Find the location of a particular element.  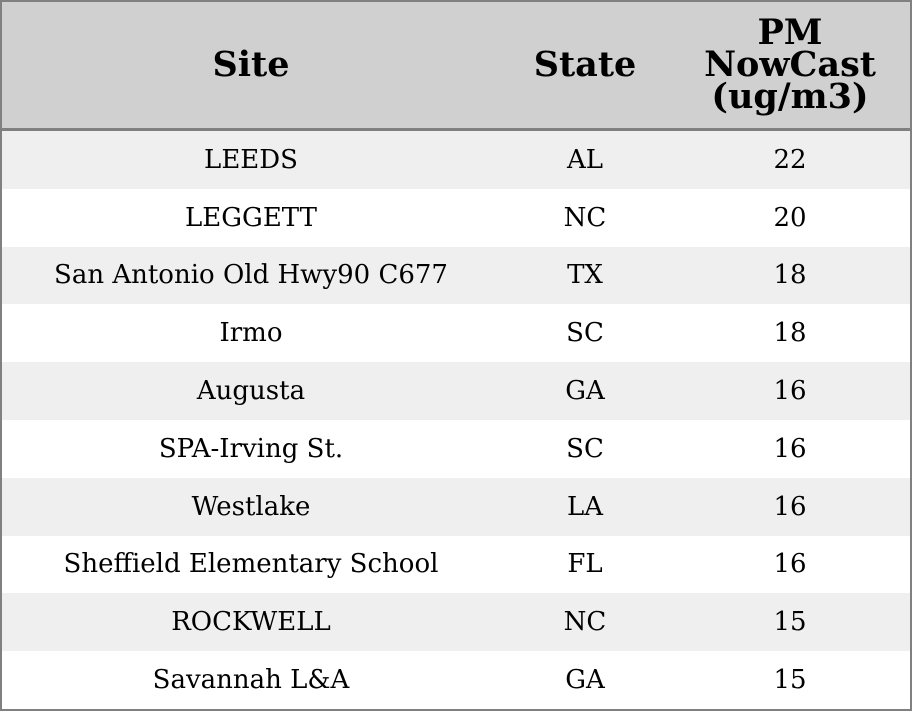

header-state: State is located at coordinates (585, 64).